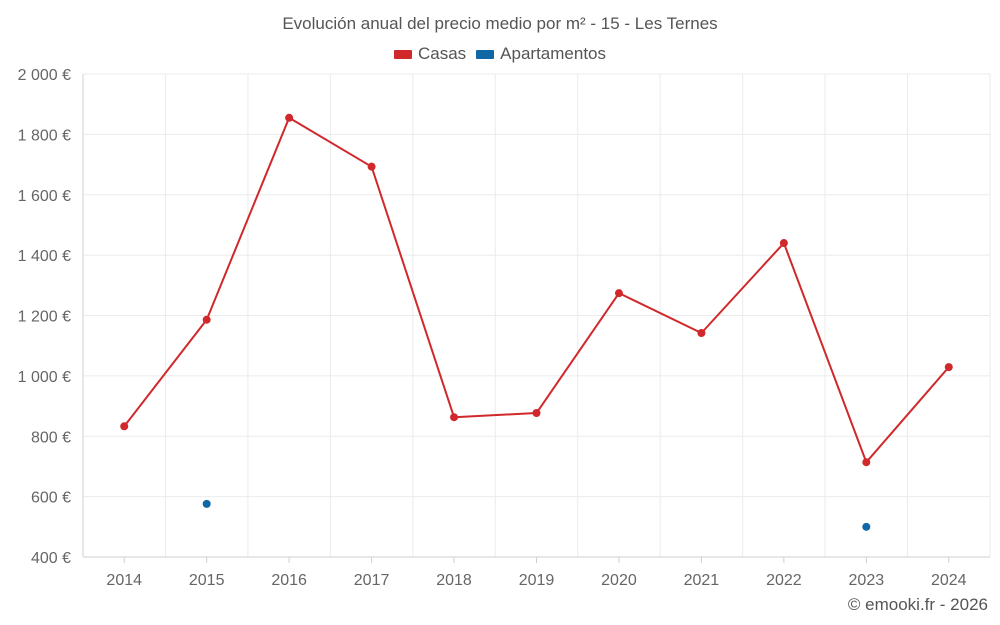 This screenshot has width=1000, height=625. What do you see at coordinates (44, 317) in the screenshot?
I see `y-tick-label: 1 200 €` at bounding box center [44, 317].